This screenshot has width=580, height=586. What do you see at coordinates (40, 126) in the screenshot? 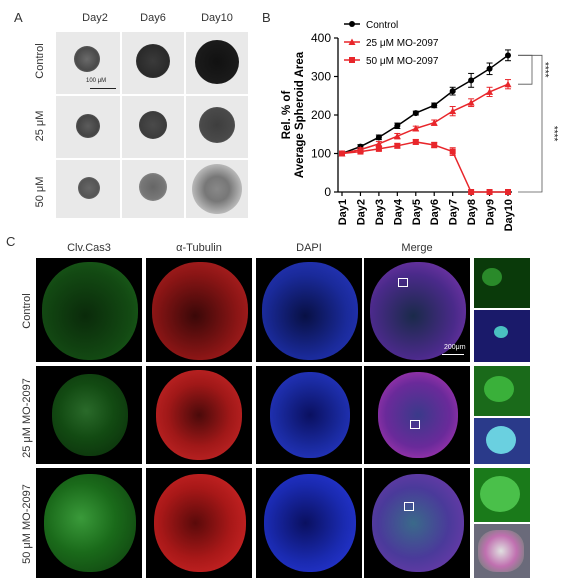
I see `panel-a-row-25um: 25 μM` at bounding box center [40, 126].